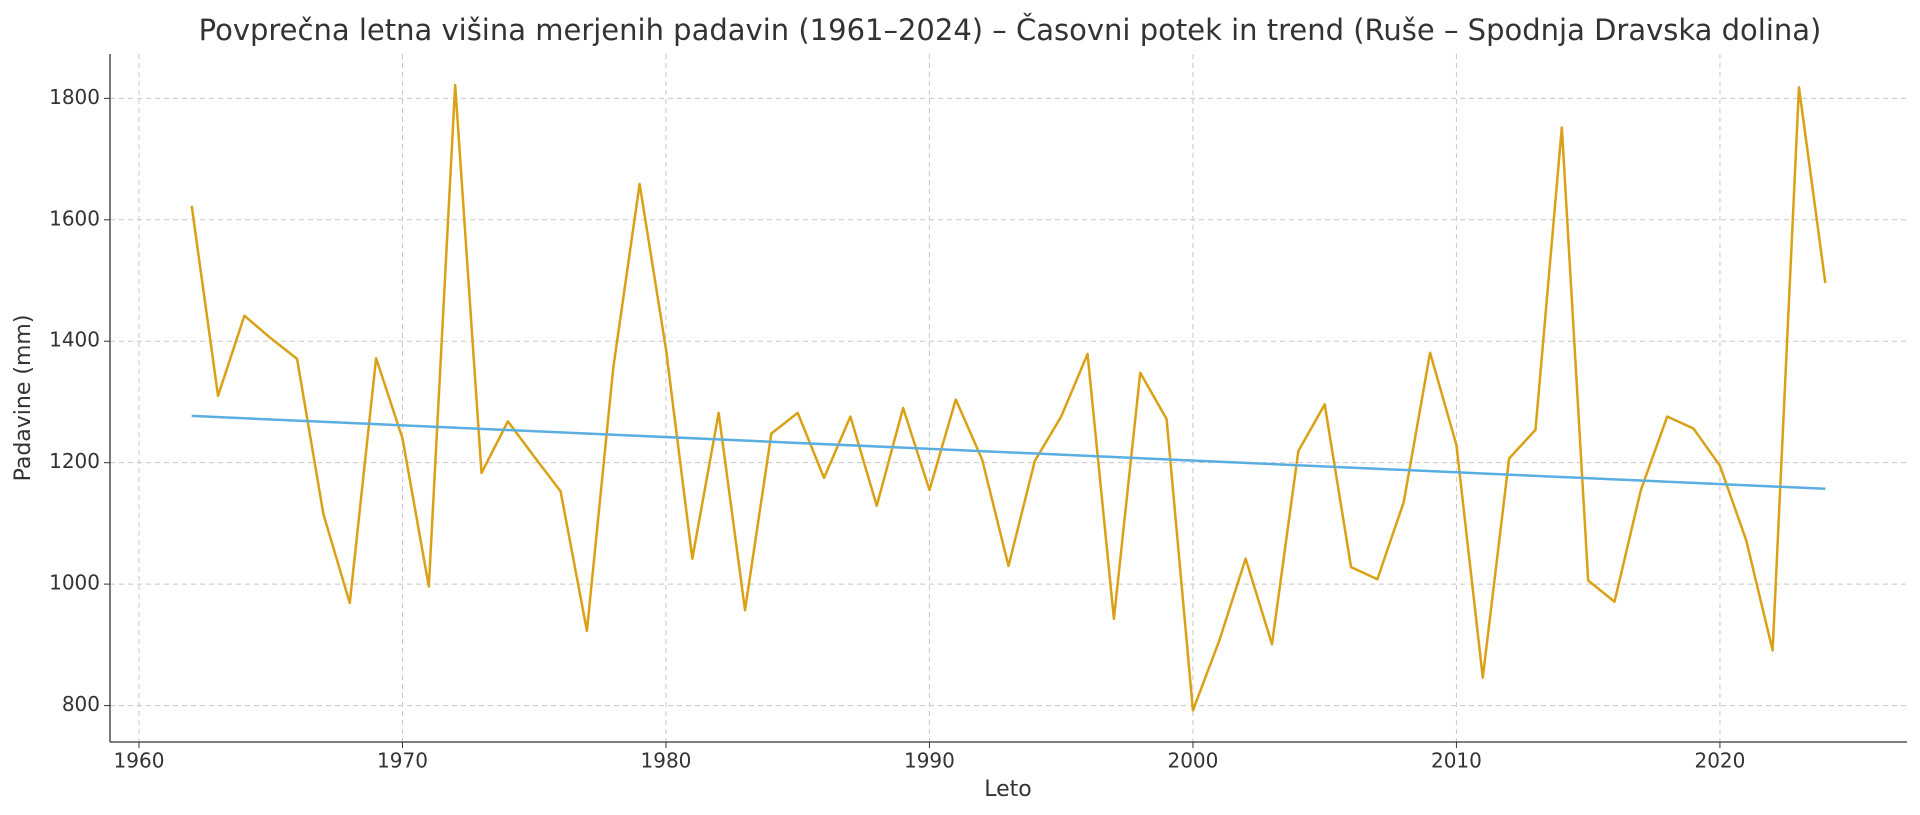 The height and width of the screenshot is (815, 1920). Describe the element at coordinates (74, 97) in the screenshot. I see `y-tick-label: 1800` at that location.